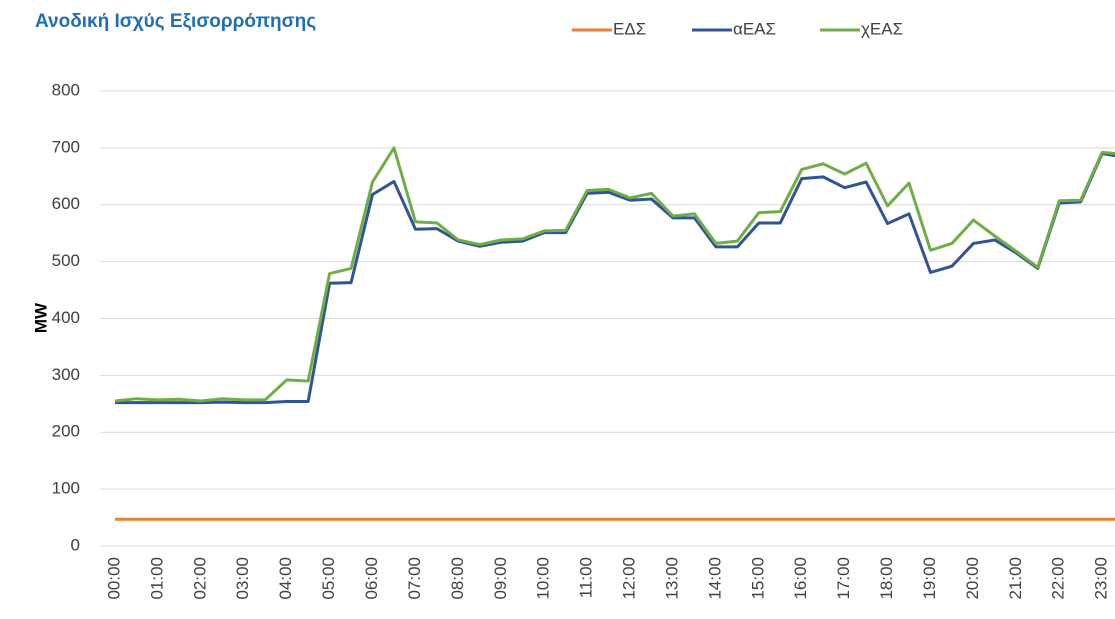 This screenshot has height=619, width=1115. I want to click on y-tick-label: 200, so click(66, 431).